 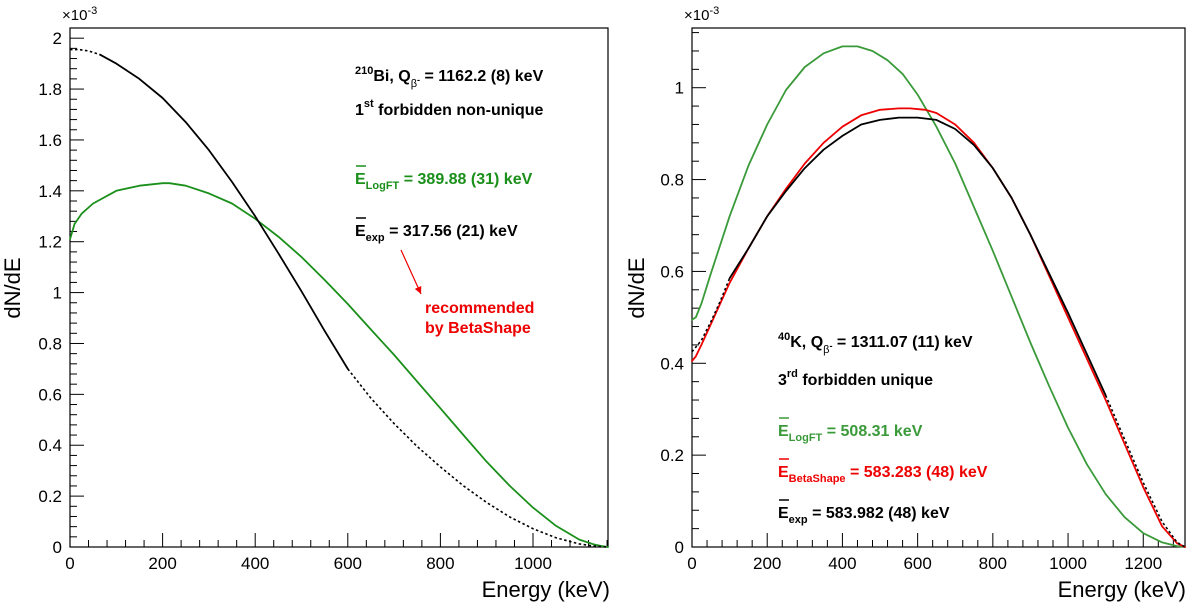 What do you see at coordinates (902, 342) in the screenshot?
I see `q-value: = 1311.07 (11) keV` at bounding box center [902, 342].